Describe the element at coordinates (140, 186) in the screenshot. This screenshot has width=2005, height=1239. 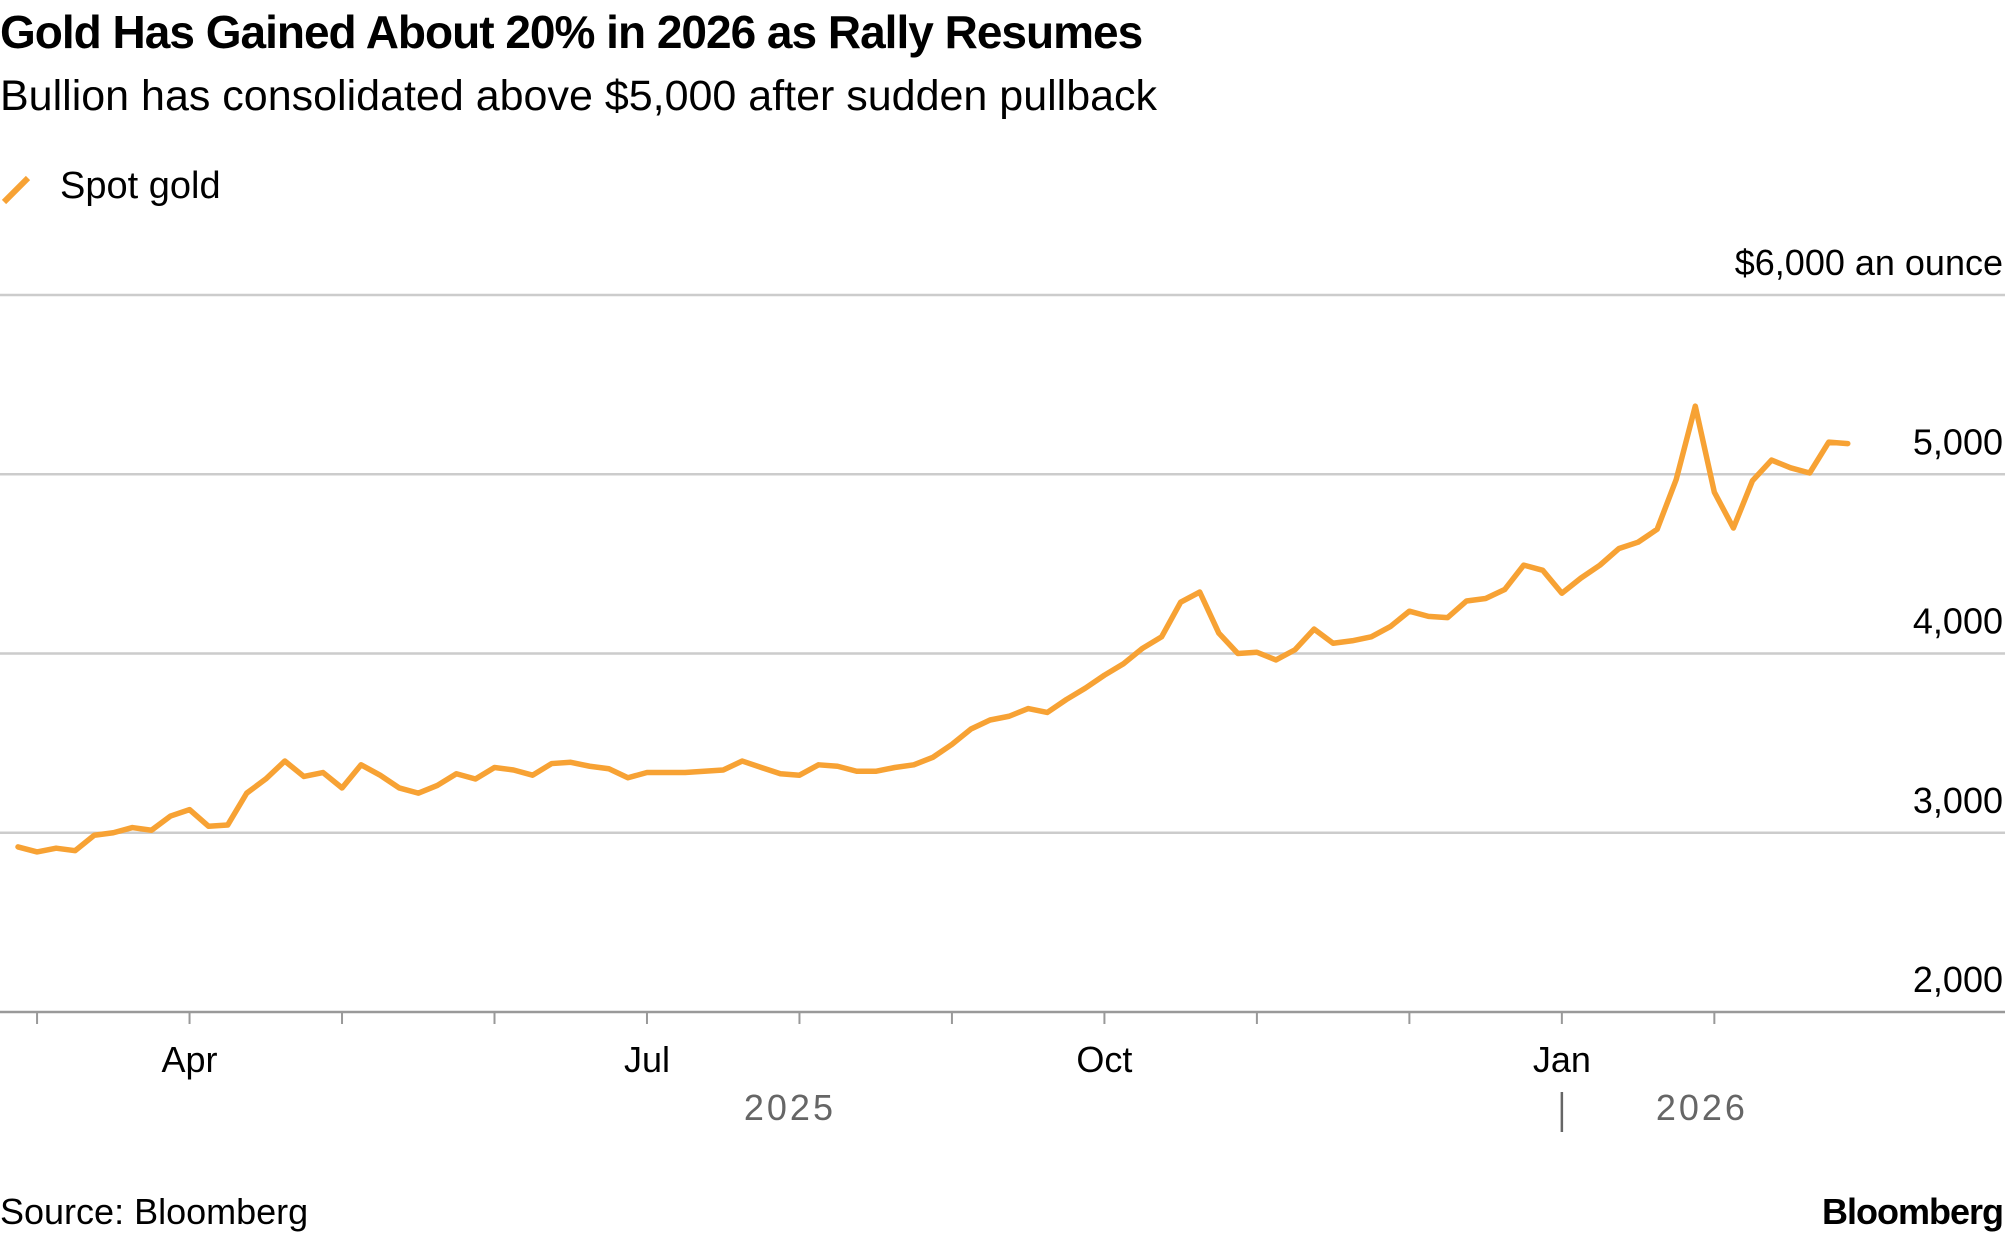
I see `legend-label: Spot gold` at that location.